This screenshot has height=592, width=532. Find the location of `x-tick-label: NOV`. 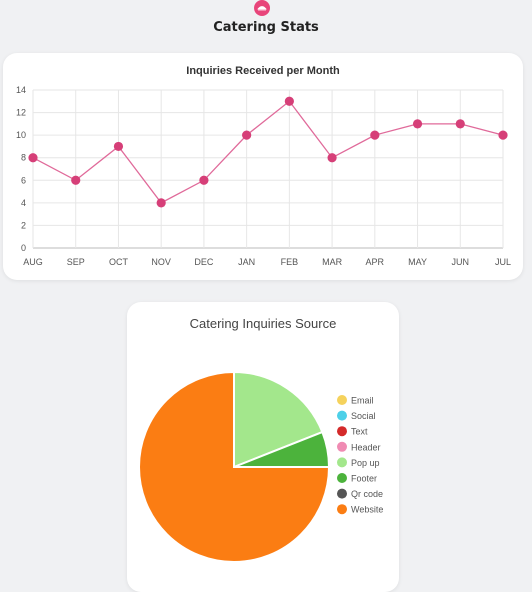

x-tick-label: NOV is located at coordinates (161, 262).